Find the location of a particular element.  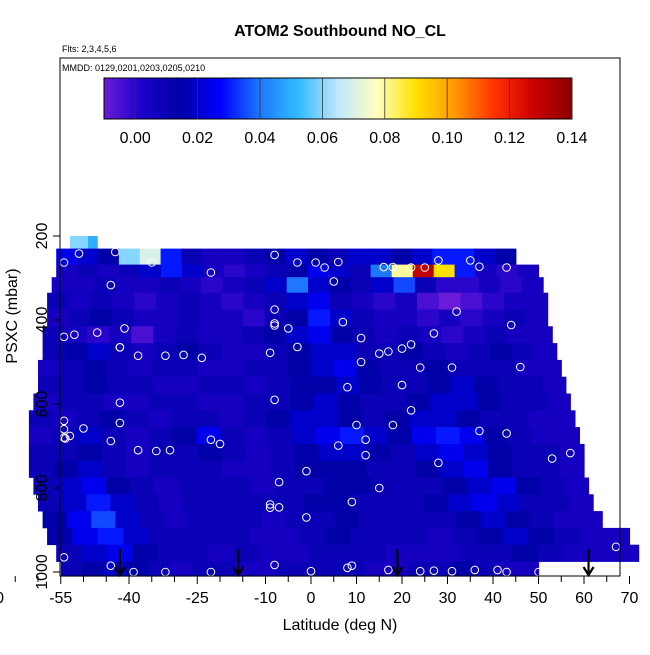

x-tick-label: -10 is located at coordinates (265, 598).